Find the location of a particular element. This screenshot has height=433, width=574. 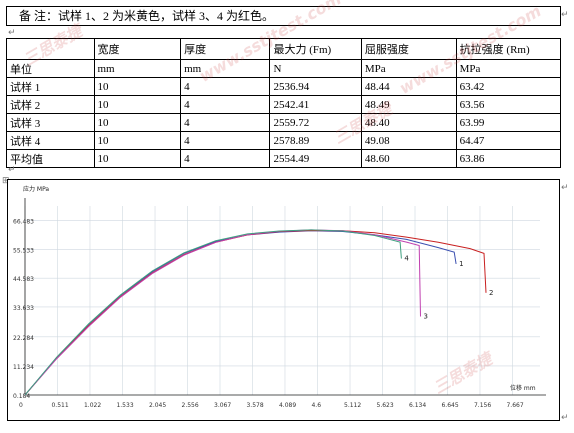

x-tick-label: 3.067 is located at coordinates (222, 405).